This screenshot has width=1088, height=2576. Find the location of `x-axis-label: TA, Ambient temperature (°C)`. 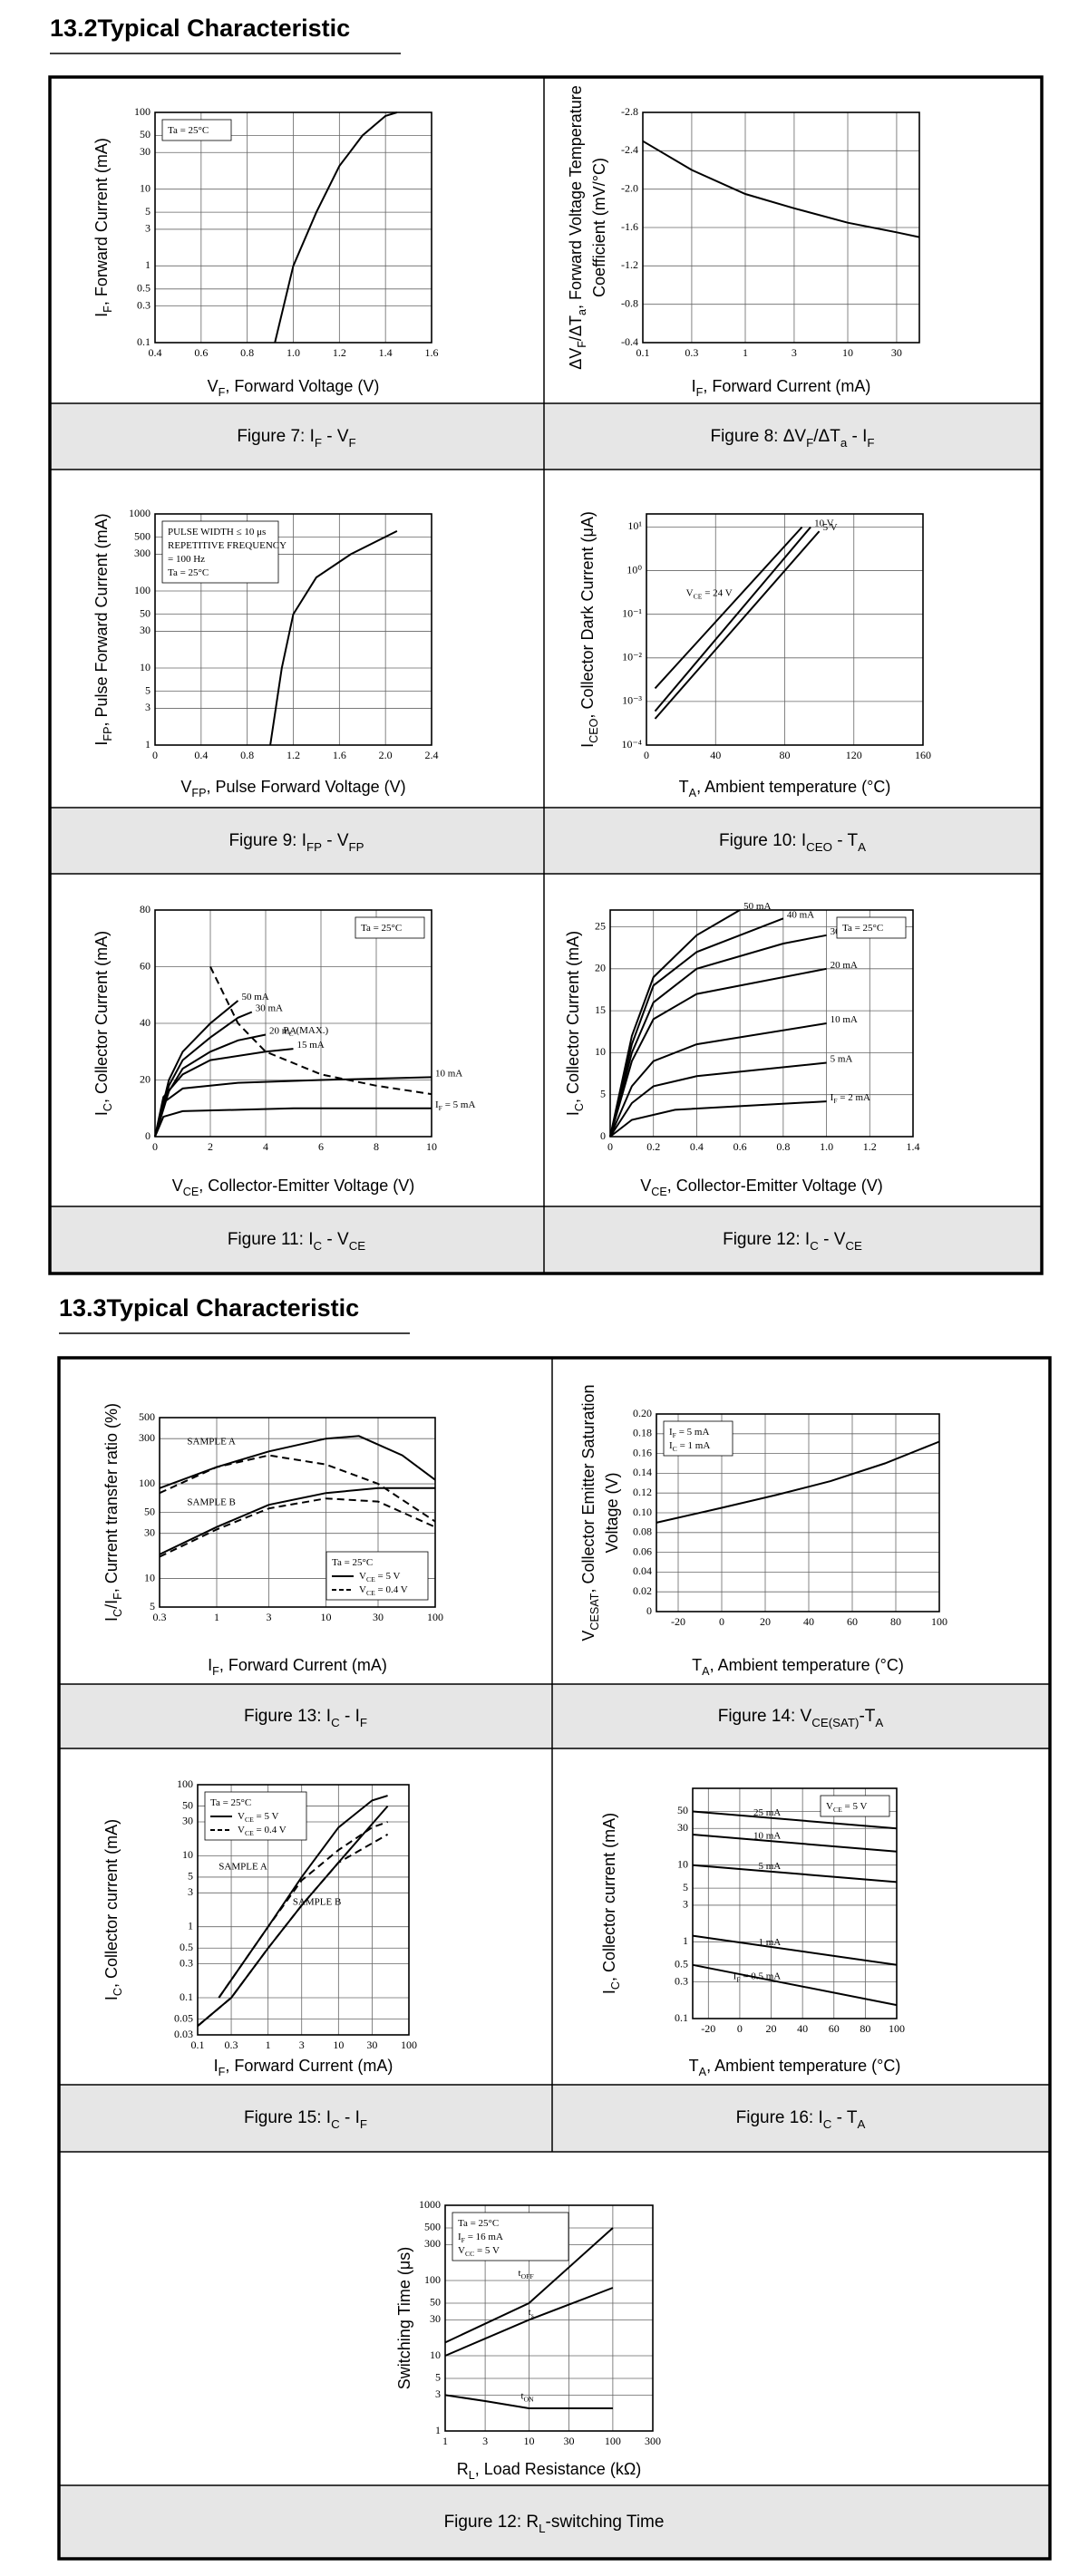

x-axis-label: TA, Ambient temperature (°C) is located at coordinates (785, 789).